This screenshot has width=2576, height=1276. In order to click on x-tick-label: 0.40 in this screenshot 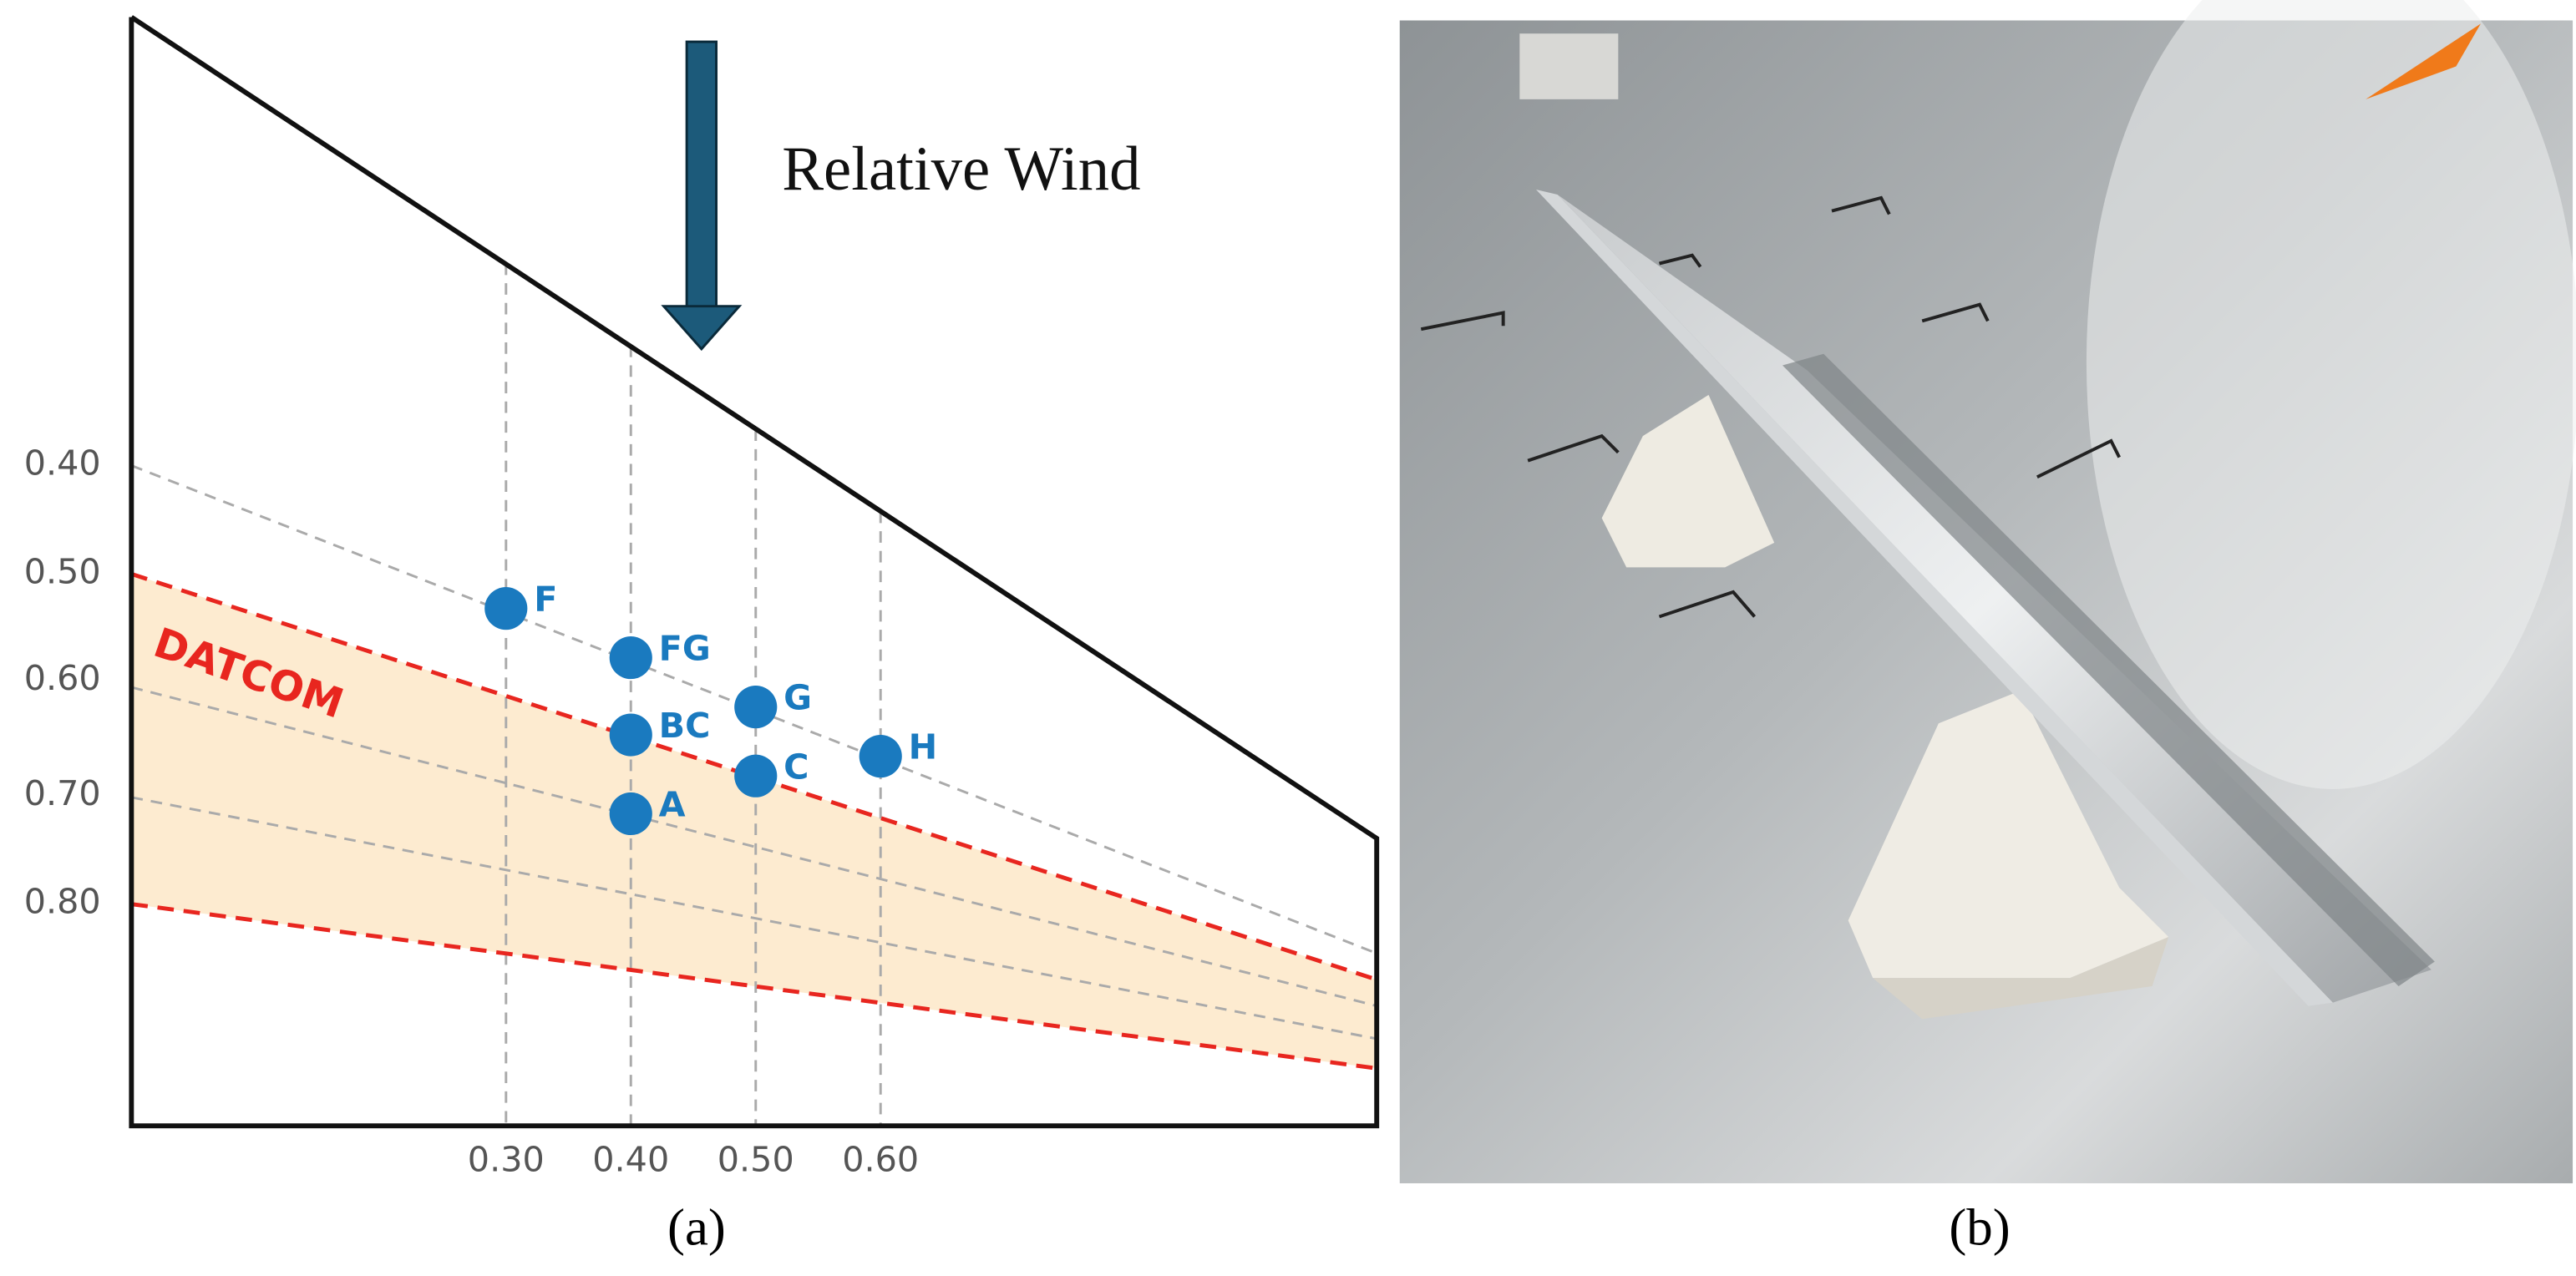, I will do `click(630, 1159)`.